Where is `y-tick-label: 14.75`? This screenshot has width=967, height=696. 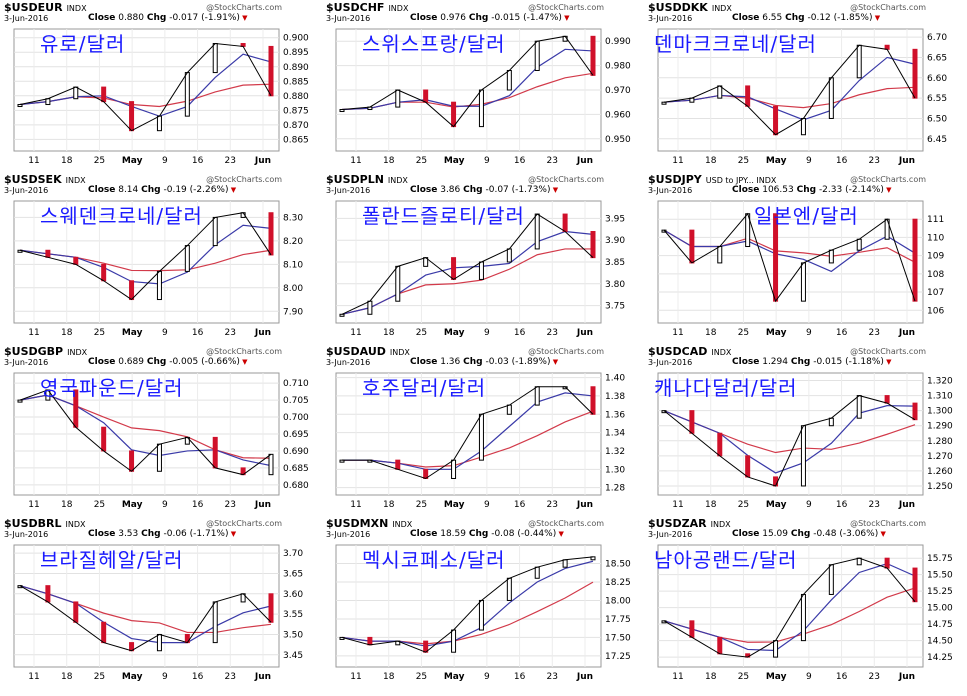
y-tick-label: 14.75 is located at coordinates (940, 625).